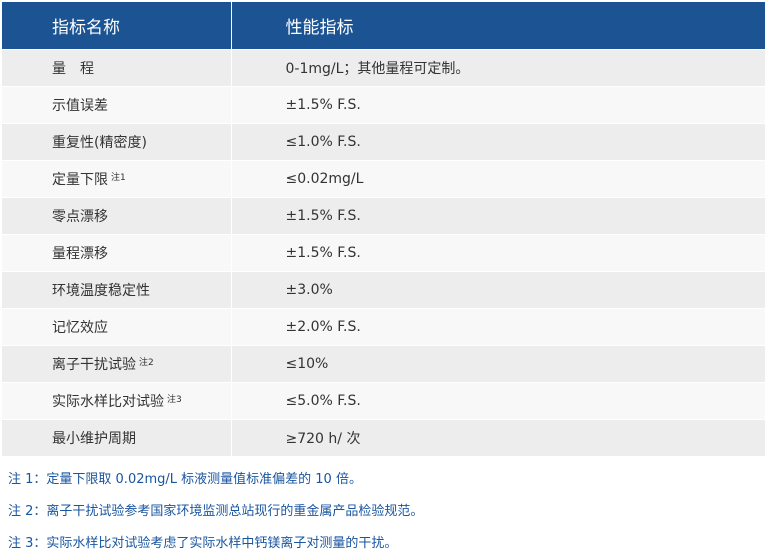 Image resolution: width=767 pixels, height=560 pixels. Describe the element at coordinates (117, 253) in the screenshot. I see `row-name-cell: 量程漂移` at that location.